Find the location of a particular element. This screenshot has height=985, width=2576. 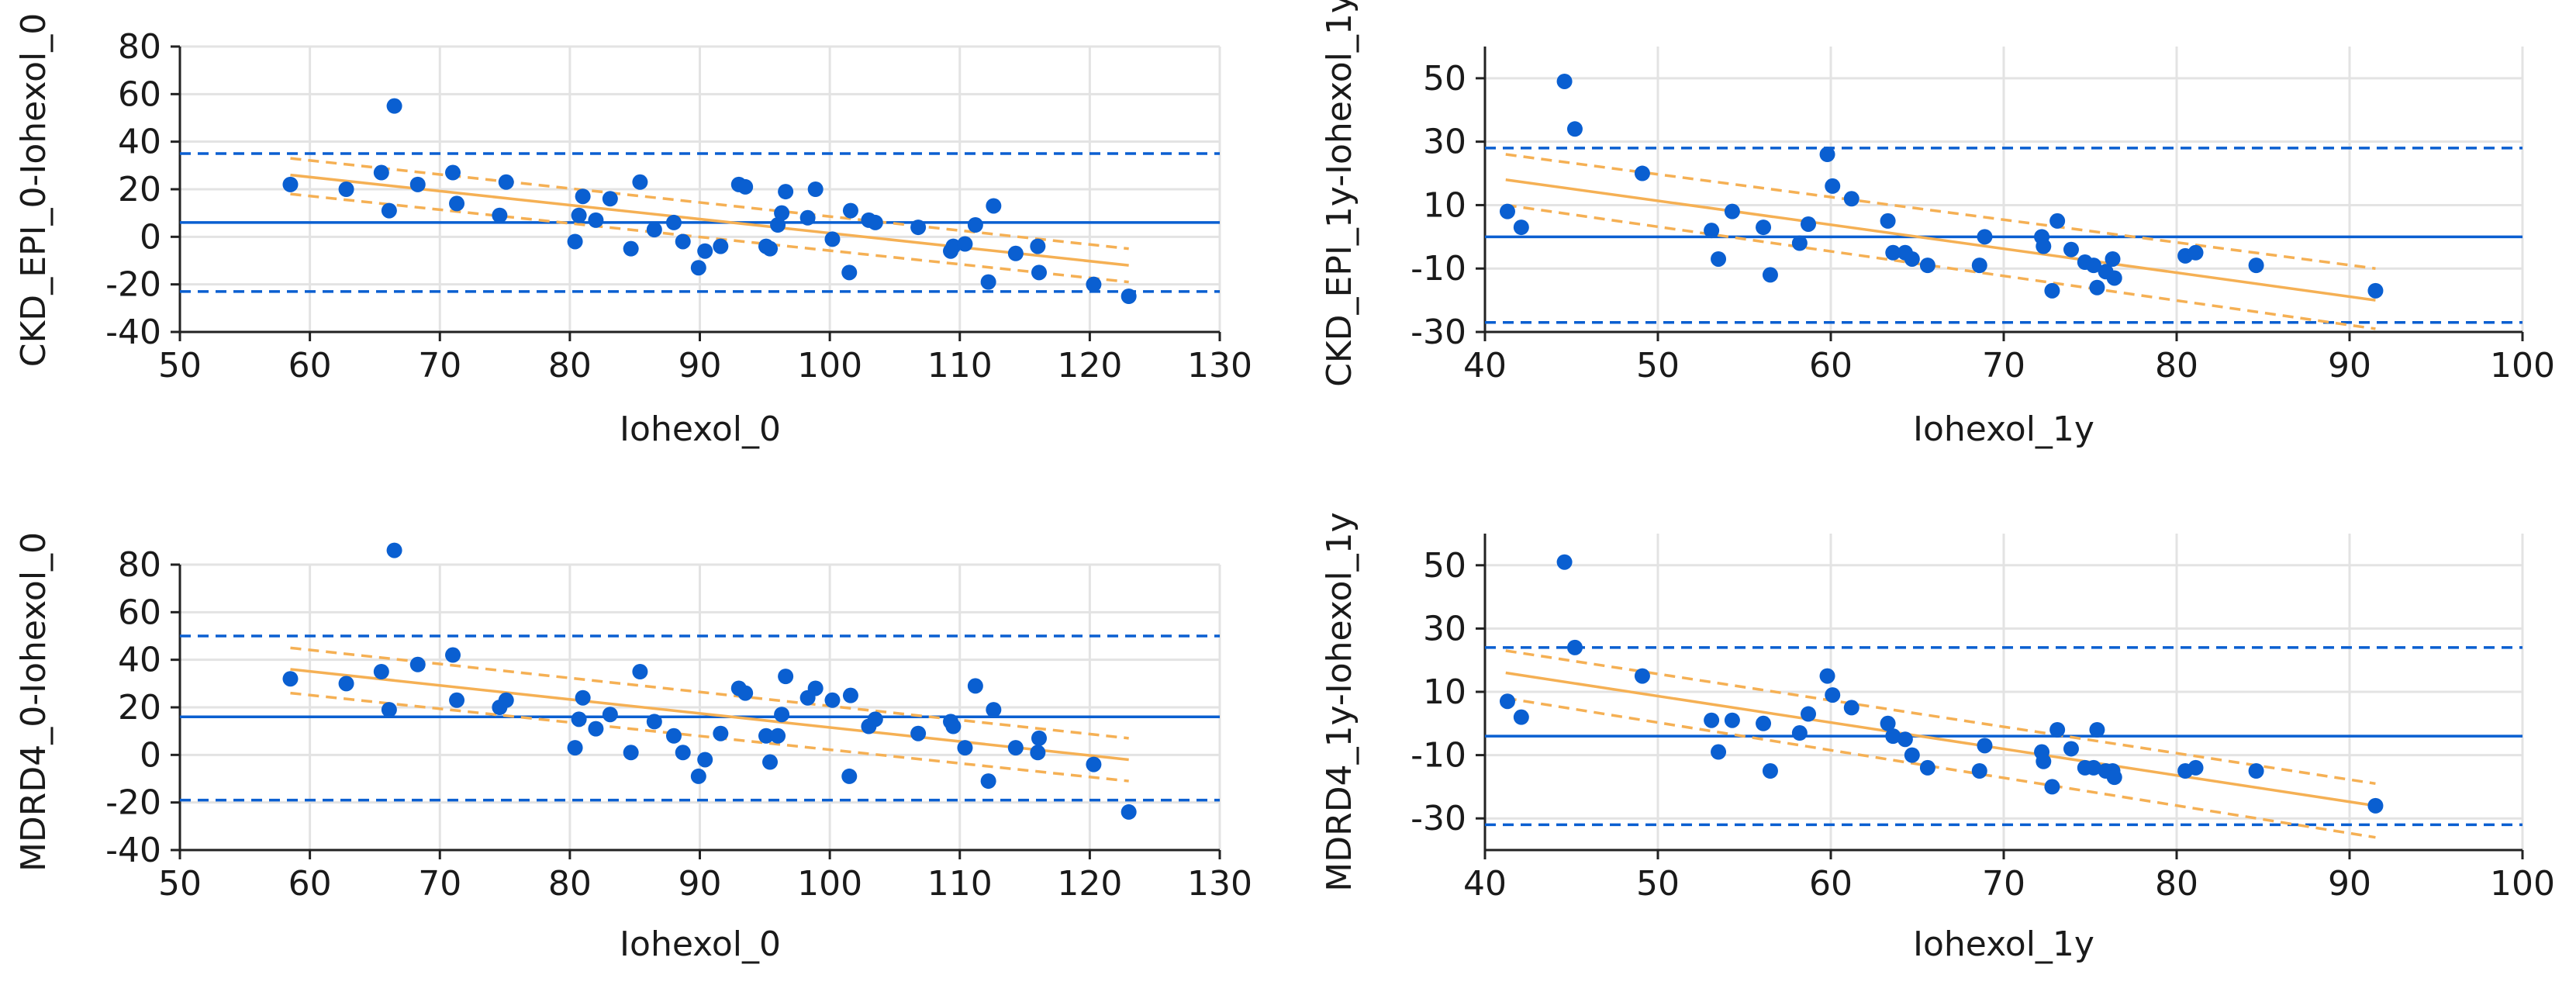

x-tick-label: 40 is located at coordinates (1485, 365).